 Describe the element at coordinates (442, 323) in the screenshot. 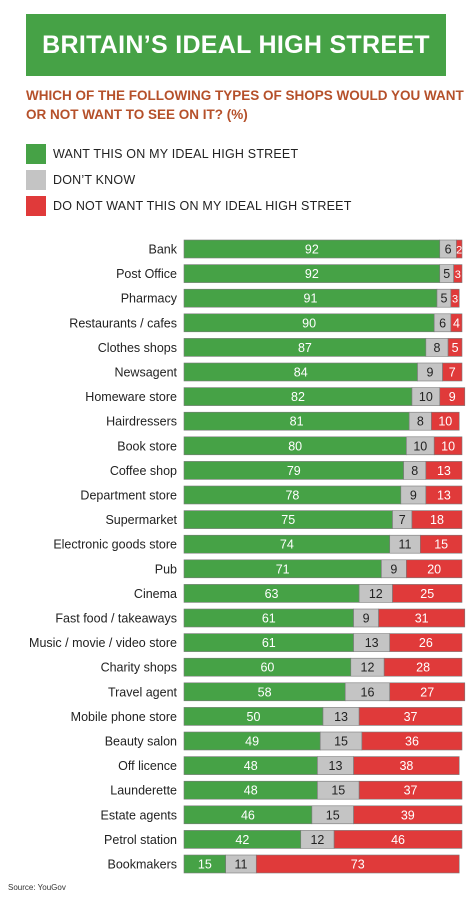

I see `data-label-dont-know: 6` at that location.